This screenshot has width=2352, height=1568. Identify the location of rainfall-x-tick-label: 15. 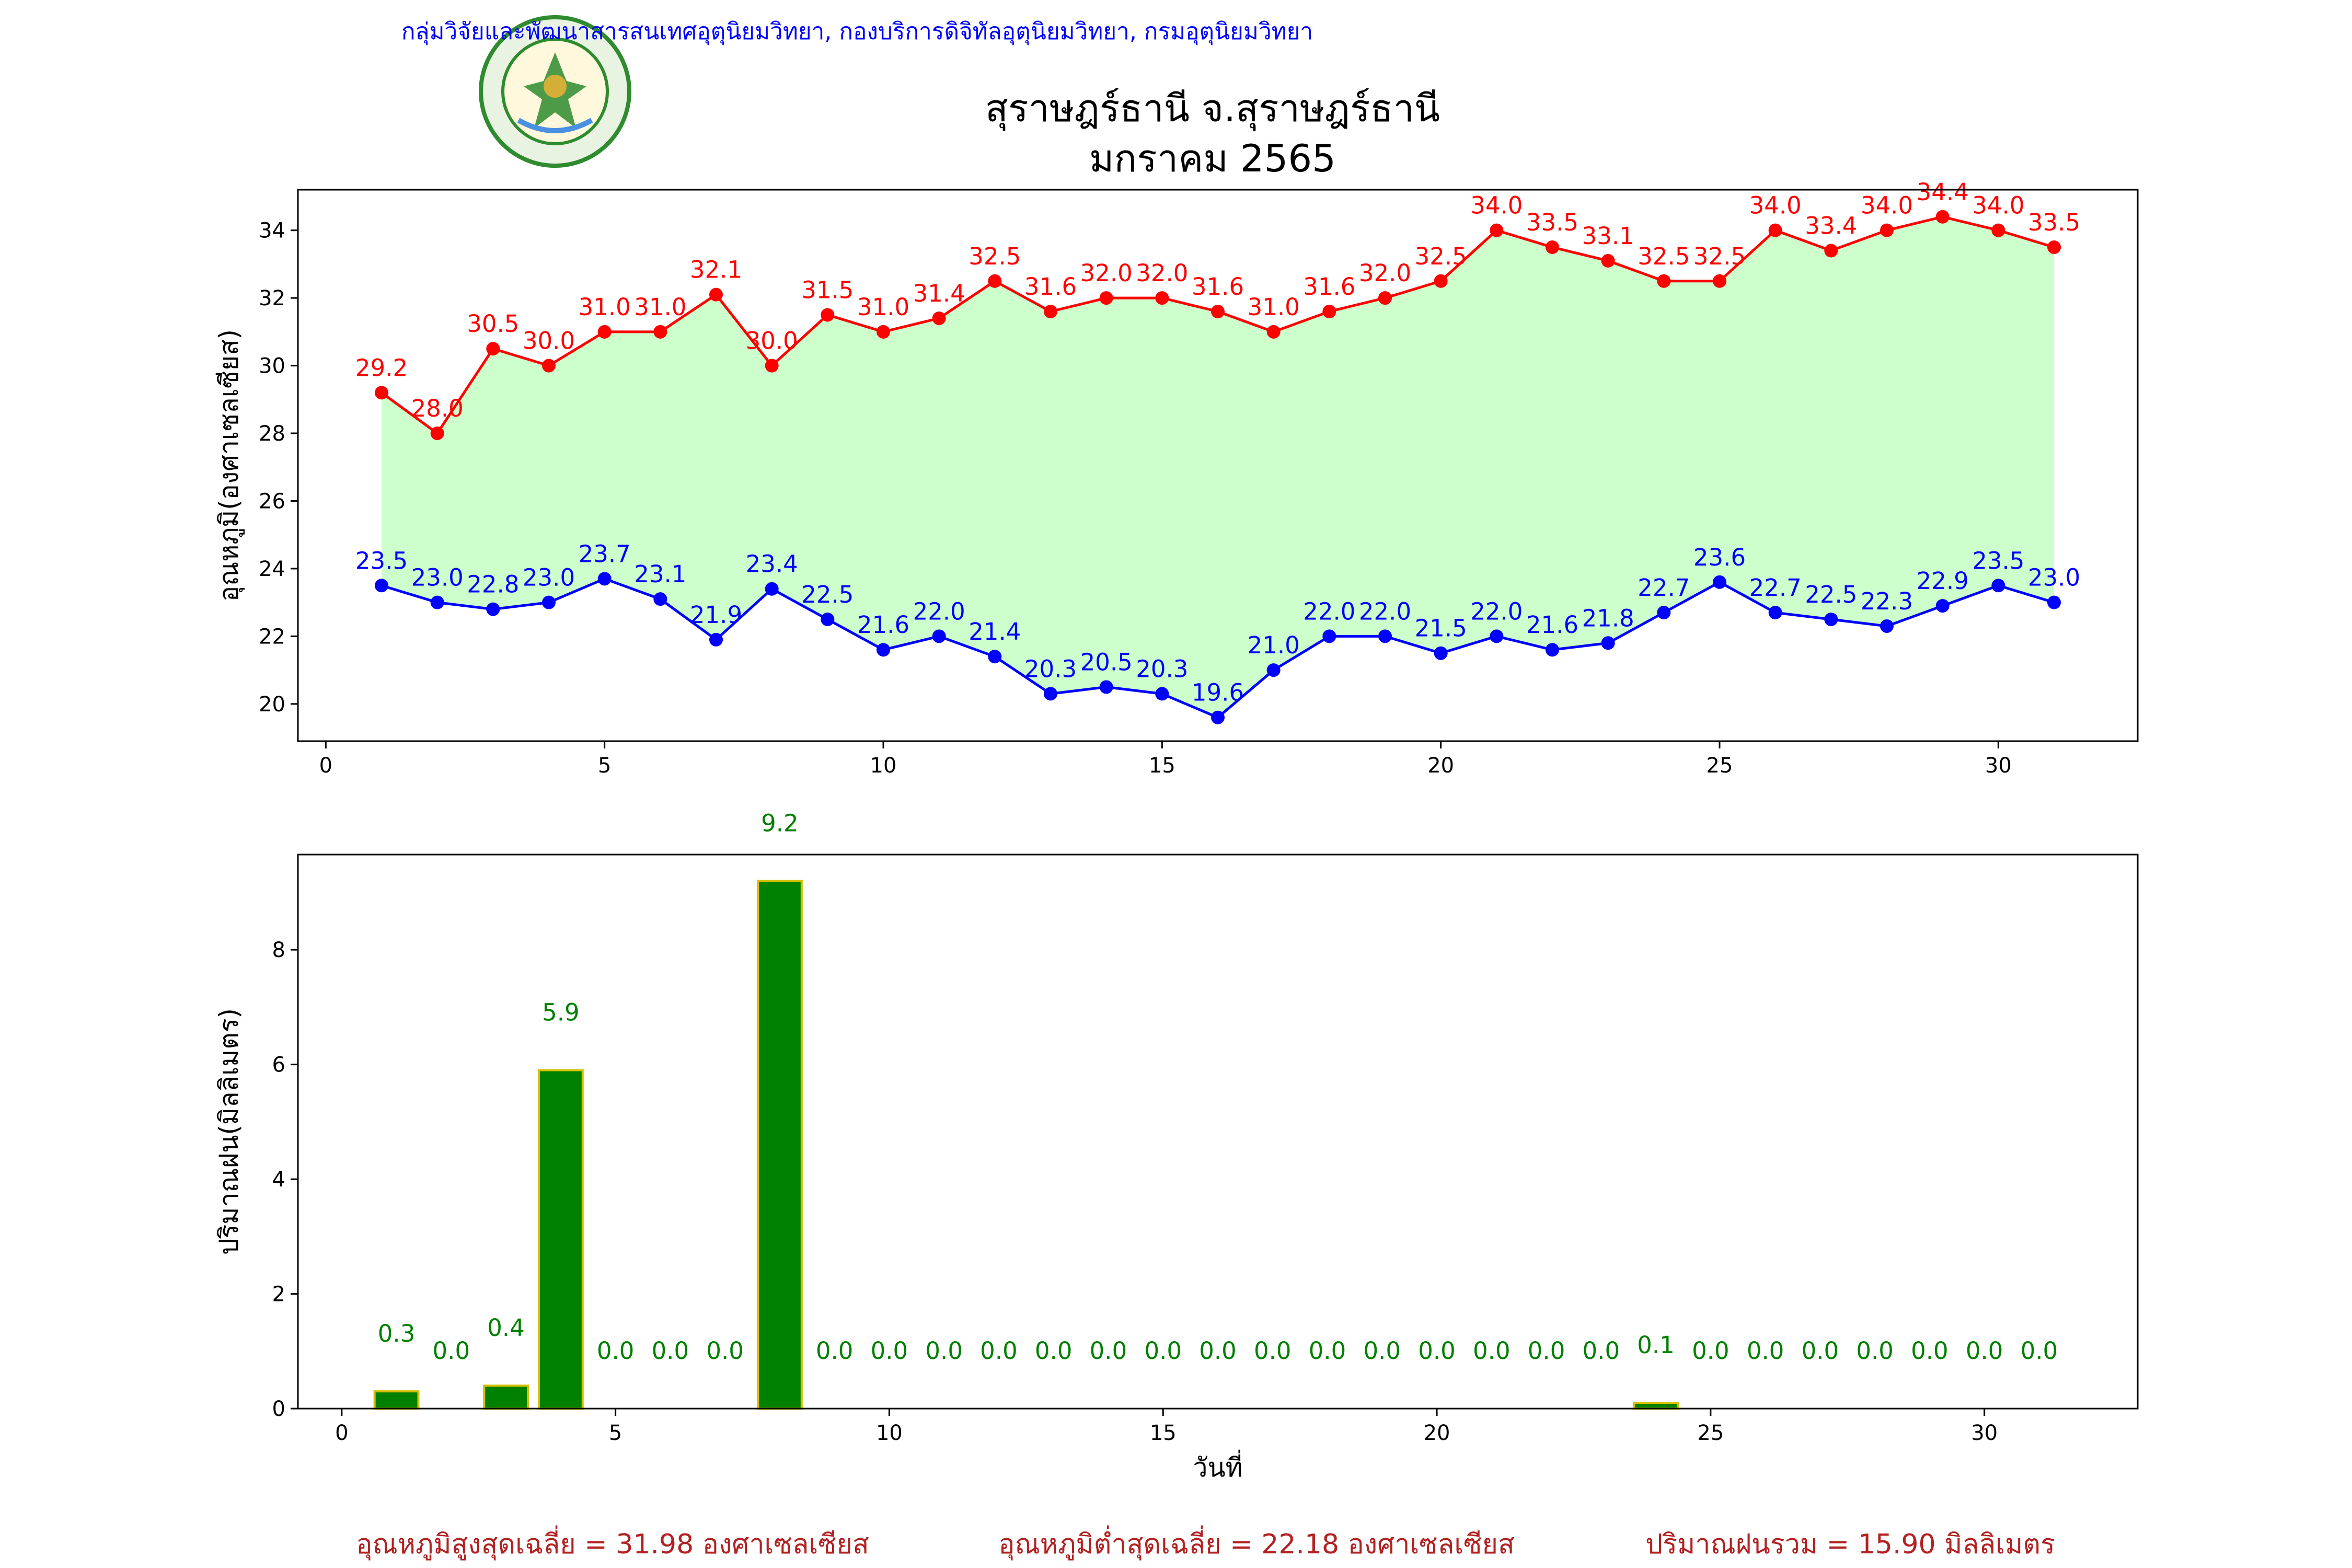
(1163, 1433).